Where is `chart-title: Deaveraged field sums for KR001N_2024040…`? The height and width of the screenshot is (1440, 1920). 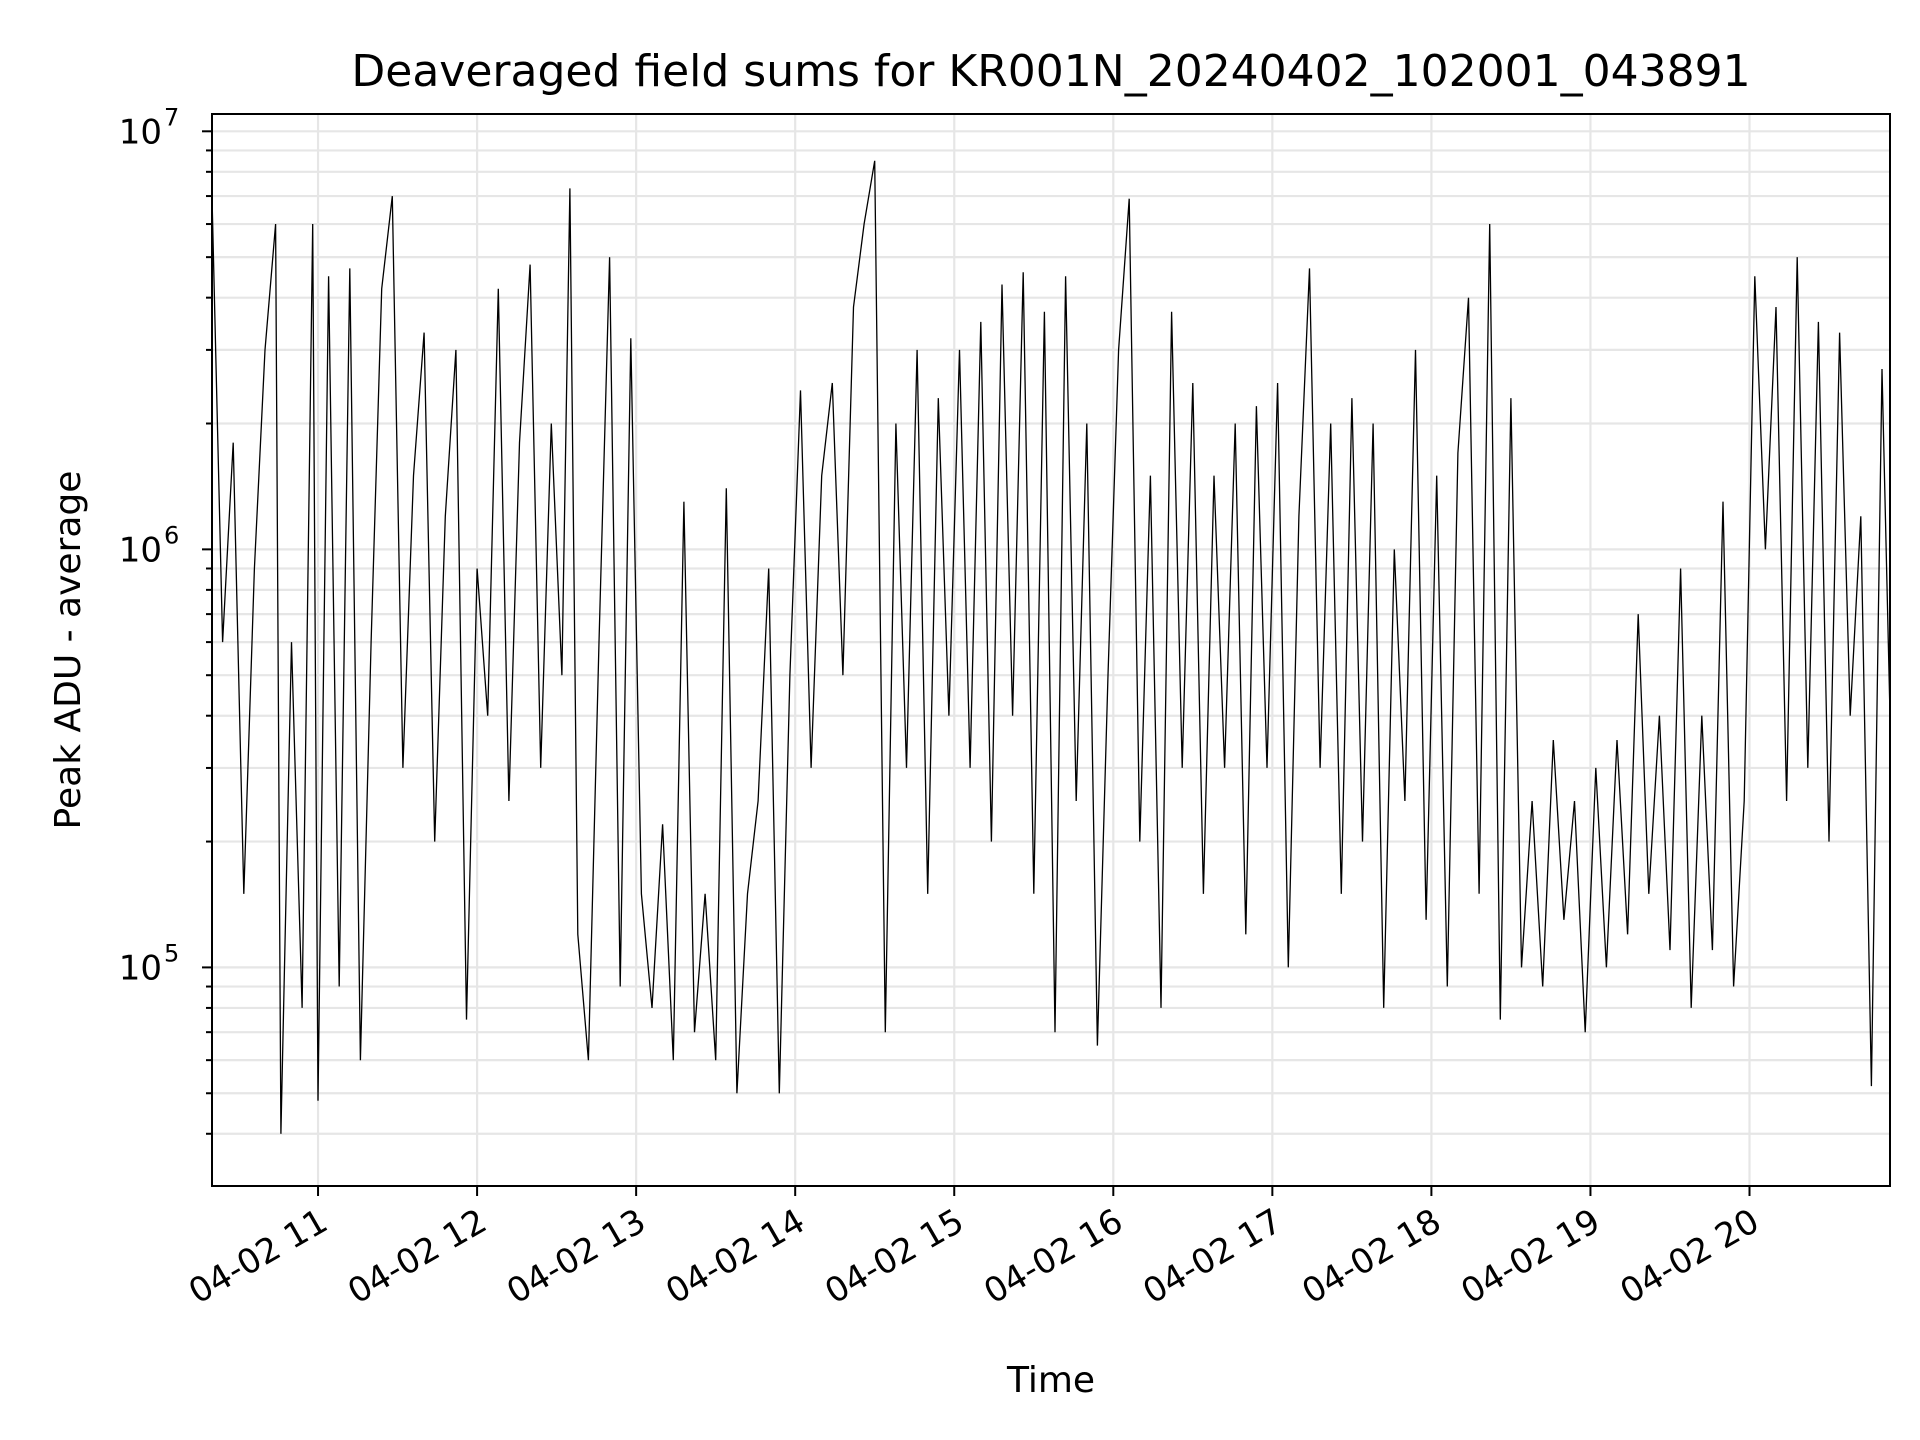
chart-title: Deaveraged field sums for KR001N_2024040… is located at coordinates (1050, 71).